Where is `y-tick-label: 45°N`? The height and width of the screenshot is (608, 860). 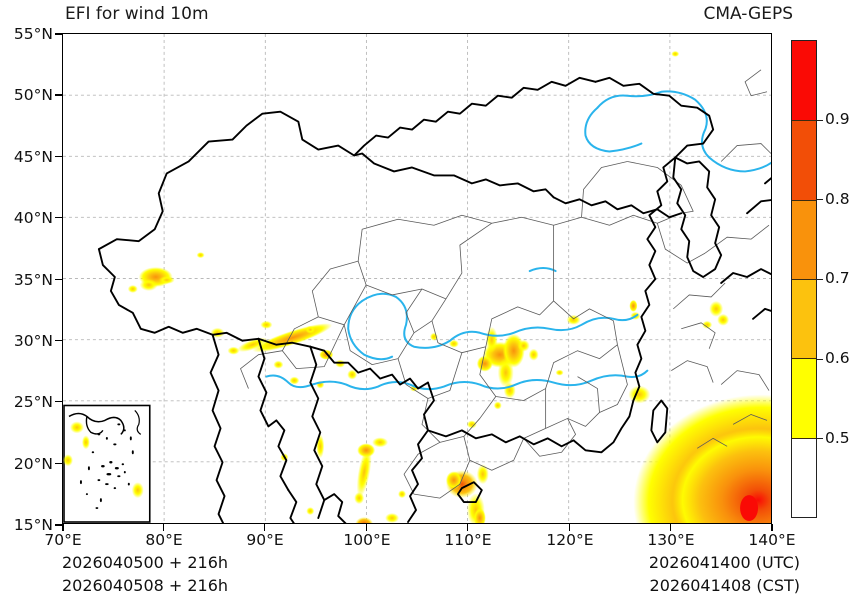 y-tick-label: 45°N is located at coordinates (33, 156).